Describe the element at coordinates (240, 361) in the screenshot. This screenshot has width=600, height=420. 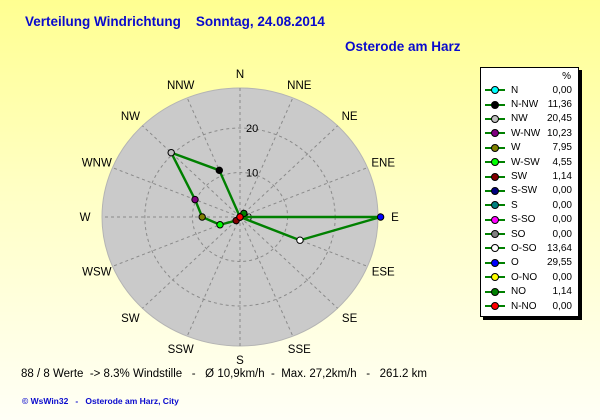
I see `compass-label-S: S` at that location.